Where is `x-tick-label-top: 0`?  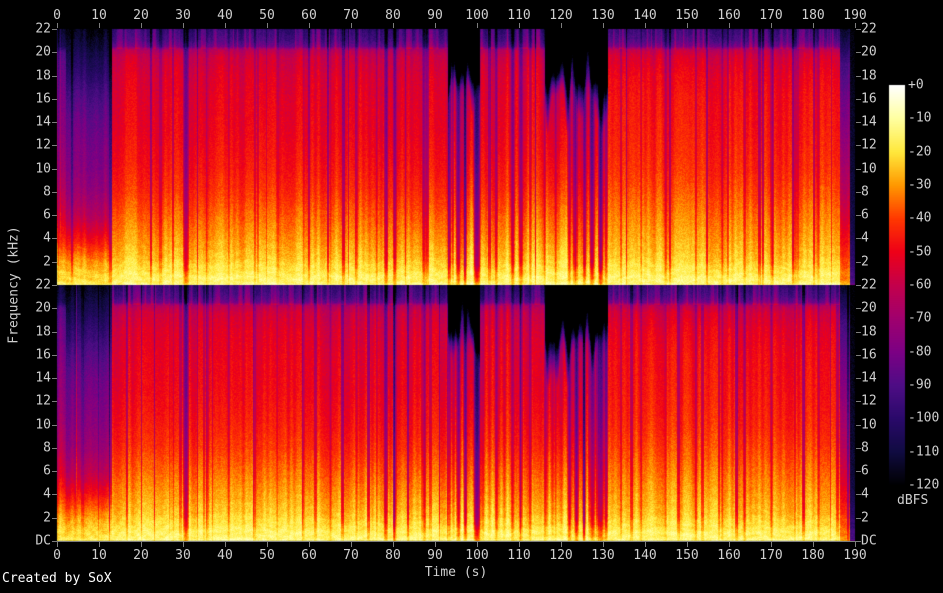 x-tick-label-top: 0 is located at coordinates (57, 15).